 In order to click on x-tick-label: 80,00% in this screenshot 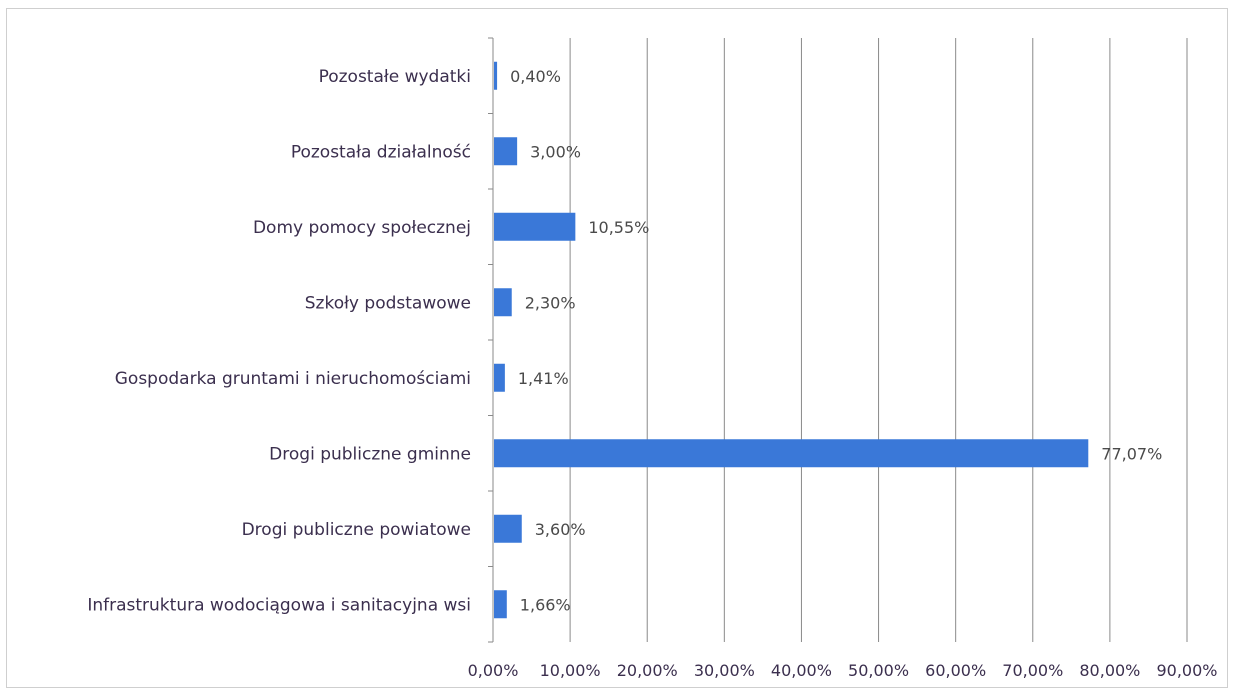, I will do `click(1109, 670)`.